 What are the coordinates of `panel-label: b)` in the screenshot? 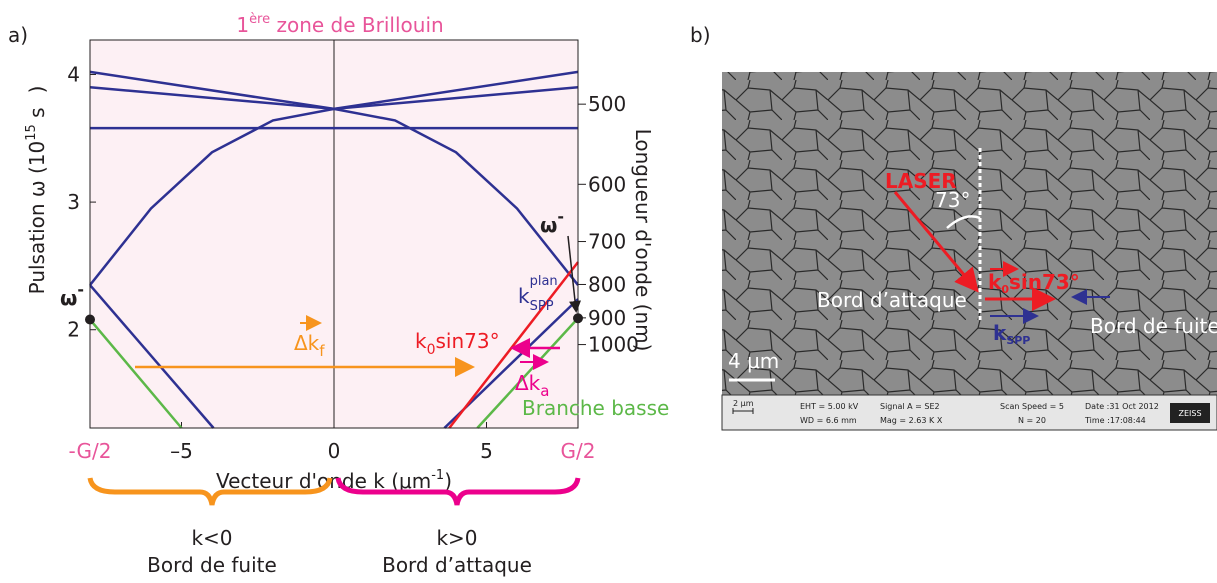 It's located at (700, 35).